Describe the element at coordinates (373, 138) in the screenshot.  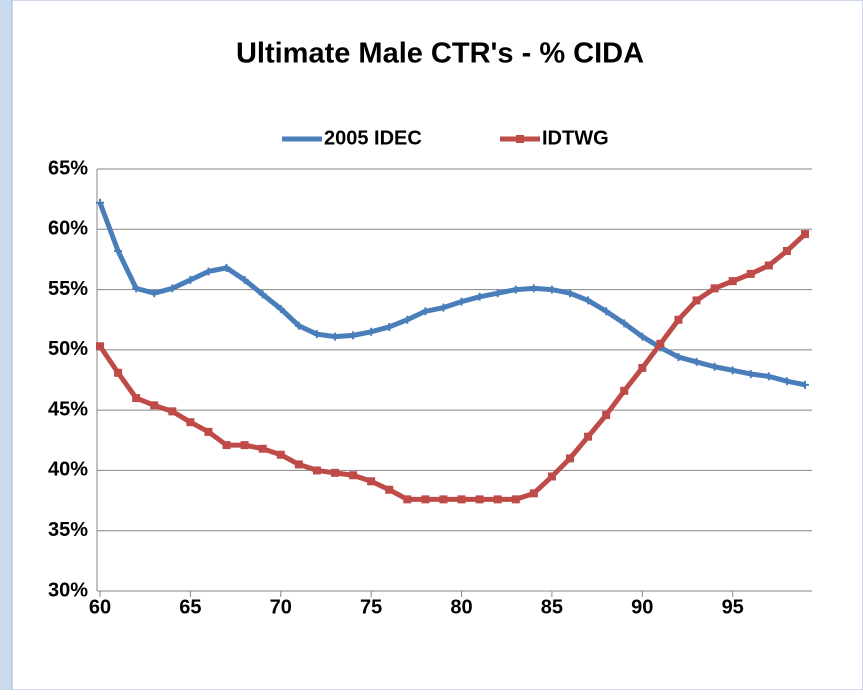
I see `legend-label: 2005 IDEC` at that location.